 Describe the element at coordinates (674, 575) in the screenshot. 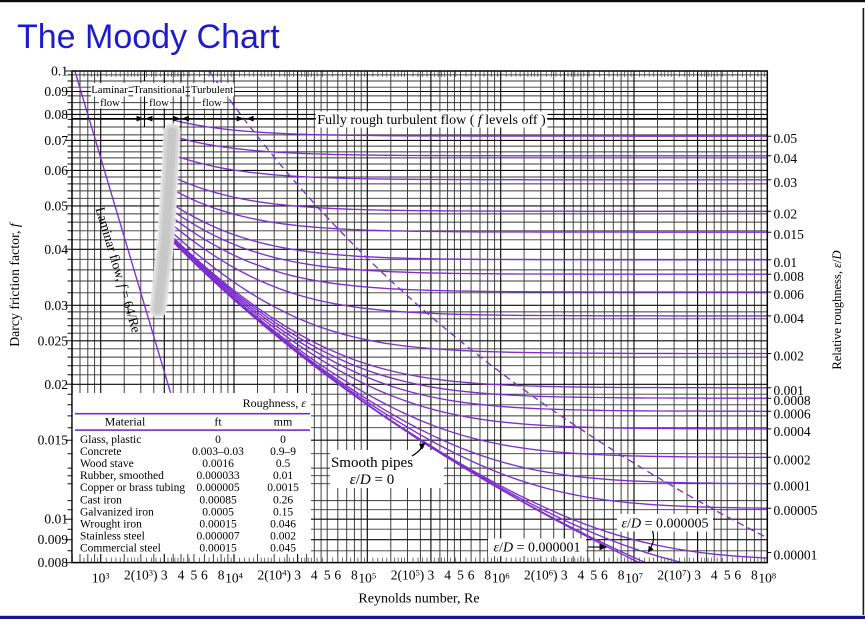

I see `svg-text: 2(107)` at that location.